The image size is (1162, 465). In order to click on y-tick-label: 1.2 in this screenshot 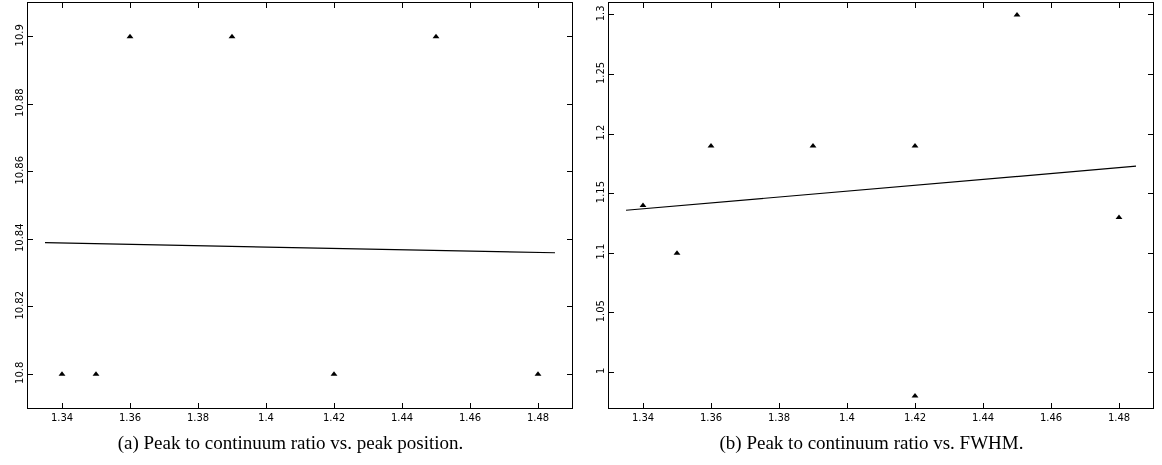, I will do `click(600, 132)`.